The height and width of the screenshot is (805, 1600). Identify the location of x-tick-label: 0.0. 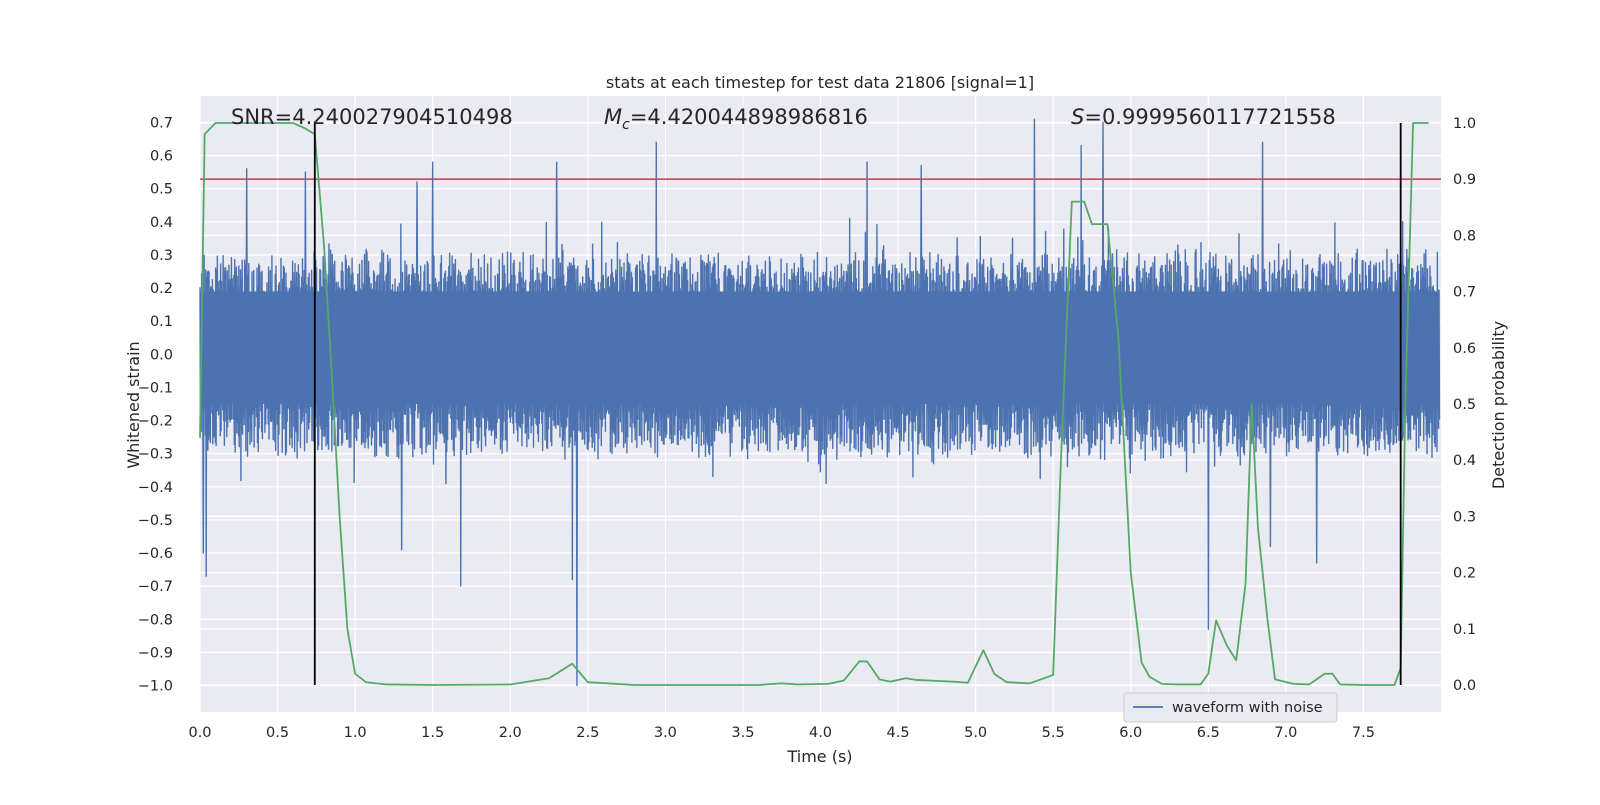
(199, 733).